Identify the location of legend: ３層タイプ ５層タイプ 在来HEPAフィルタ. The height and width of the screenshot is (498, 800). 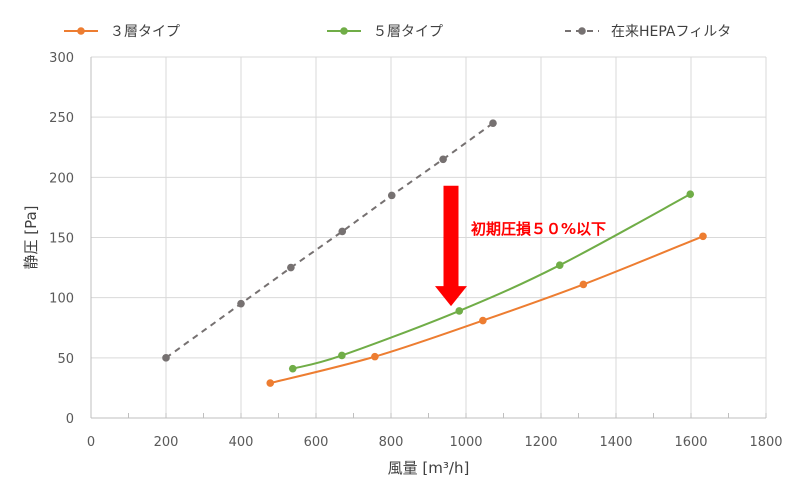
(397, 32).